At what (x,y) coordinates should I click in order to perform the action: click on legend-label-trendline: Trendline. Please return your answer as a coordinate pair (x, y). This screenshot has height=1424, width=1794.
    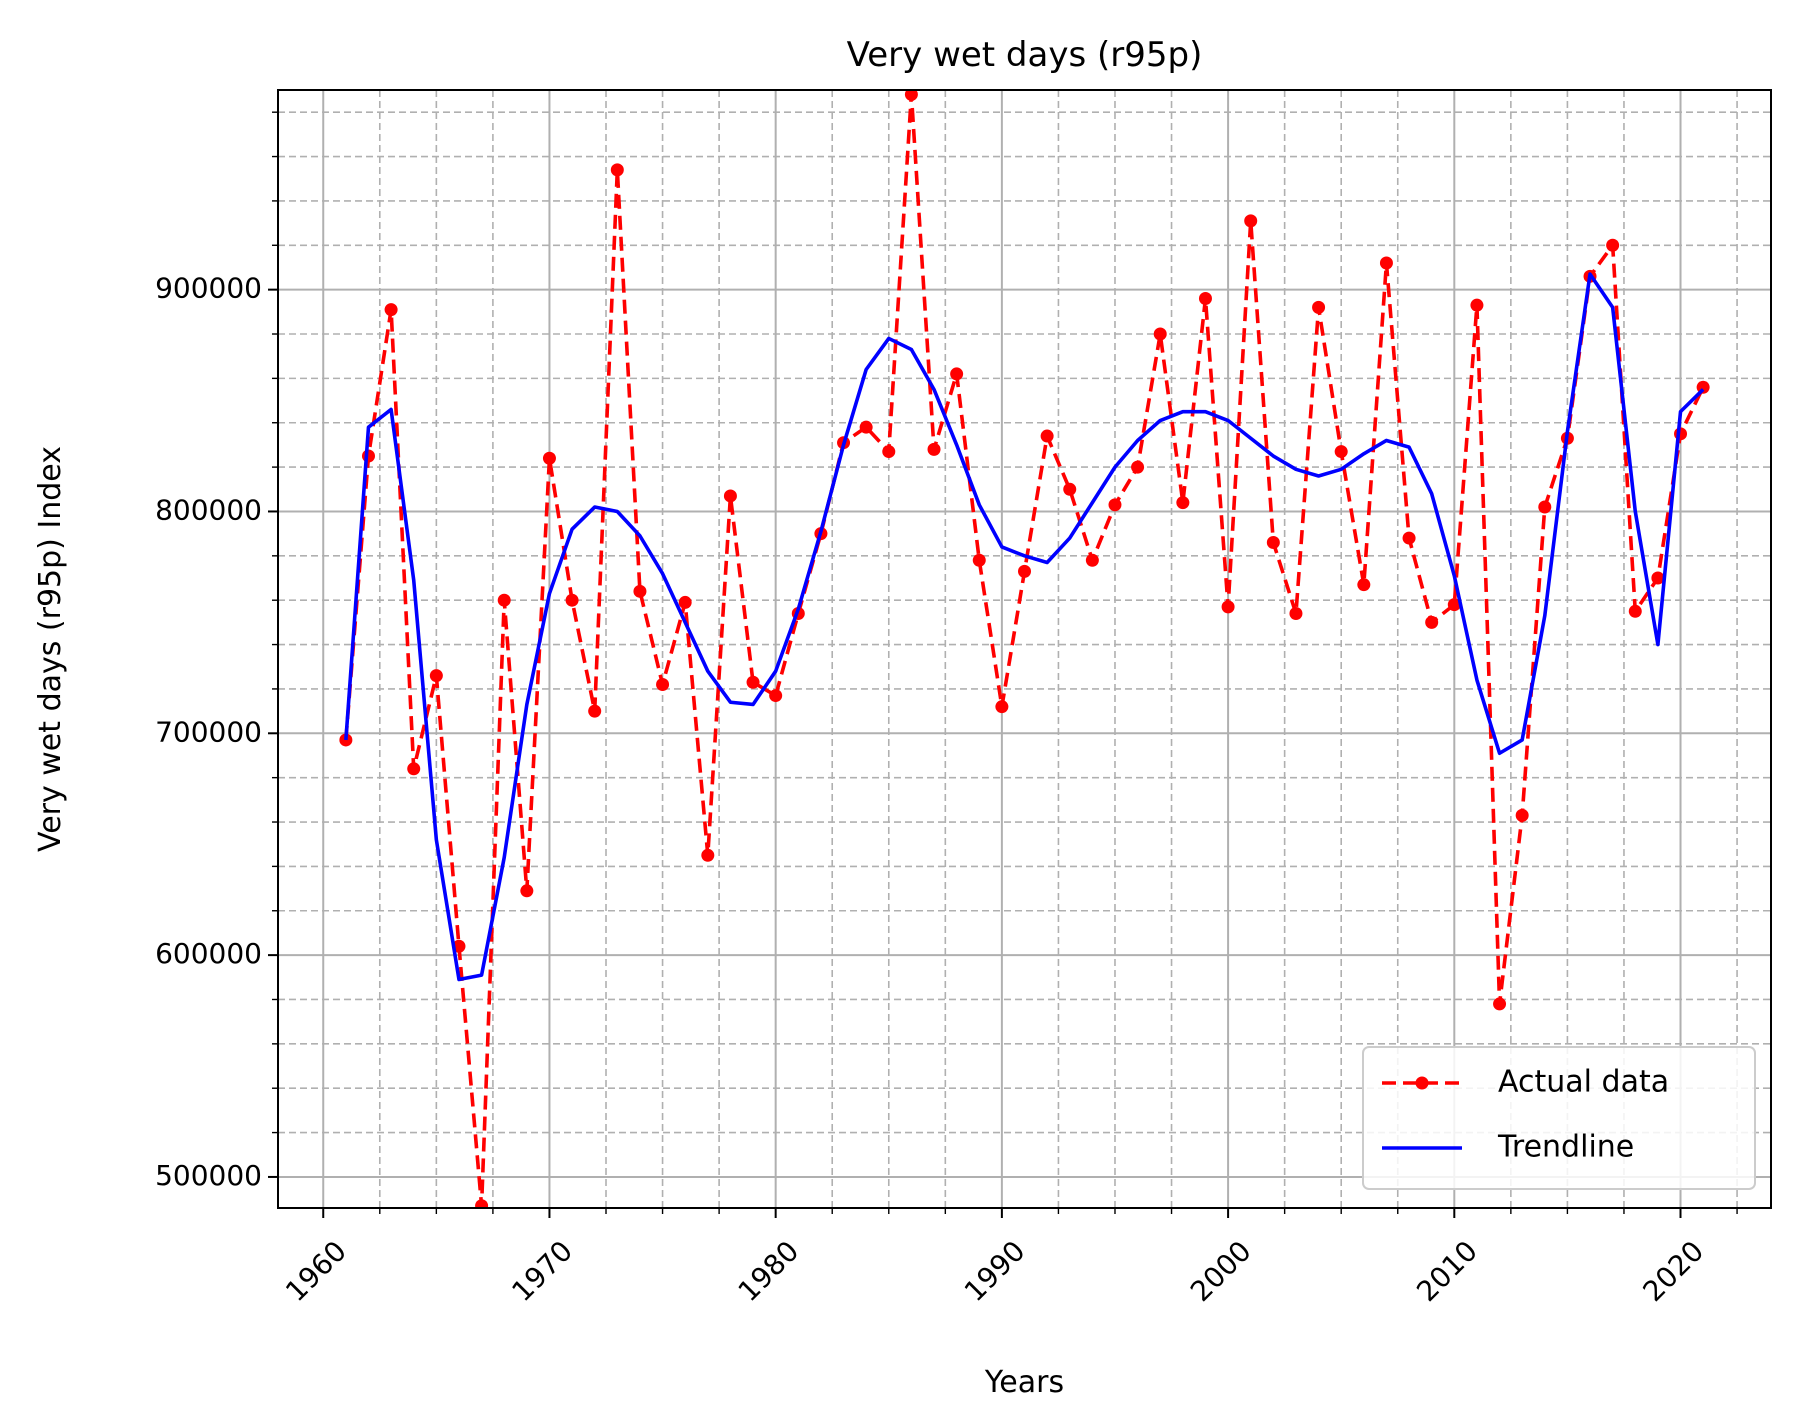
    Looking at the image, I should click on (1565, 1147).